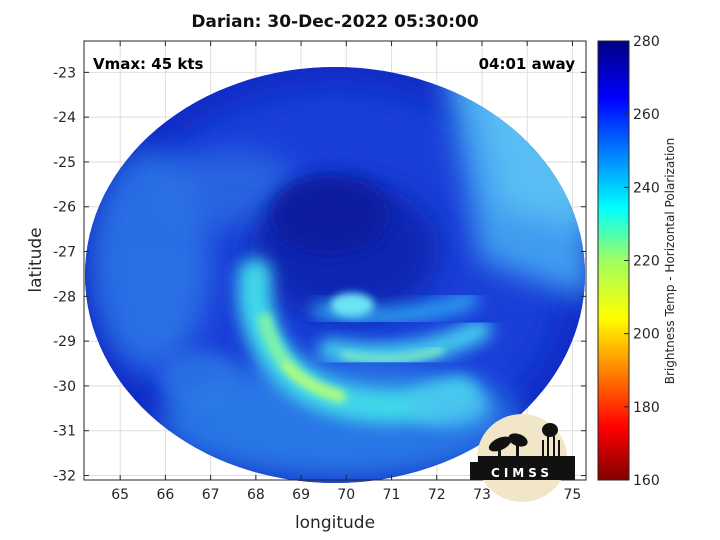  I want to click on x-tick-label: 75, so click(573, 495).